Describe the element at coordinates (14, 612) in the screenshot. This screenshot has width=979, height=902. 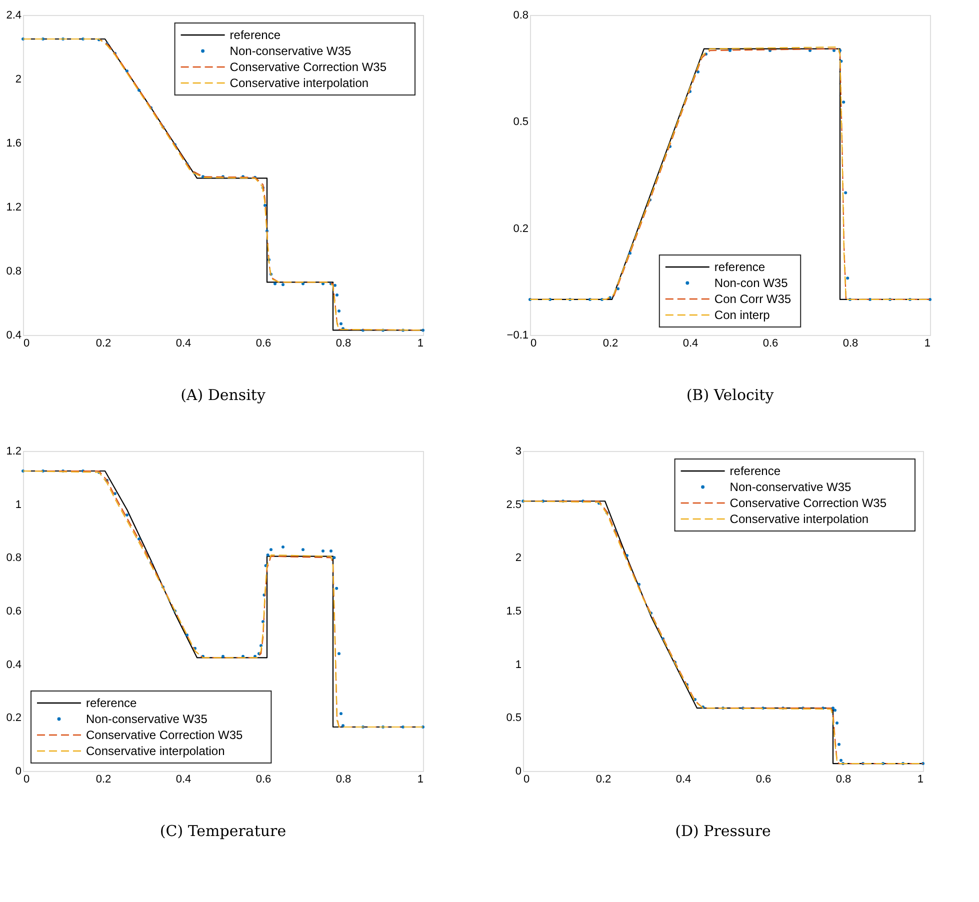
I see `y-tick-label: 0.6` at that location.